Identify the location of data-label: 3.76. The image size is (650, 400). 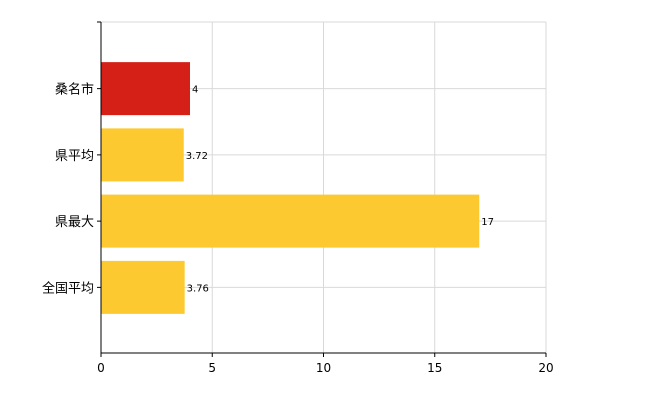
(198, 288).